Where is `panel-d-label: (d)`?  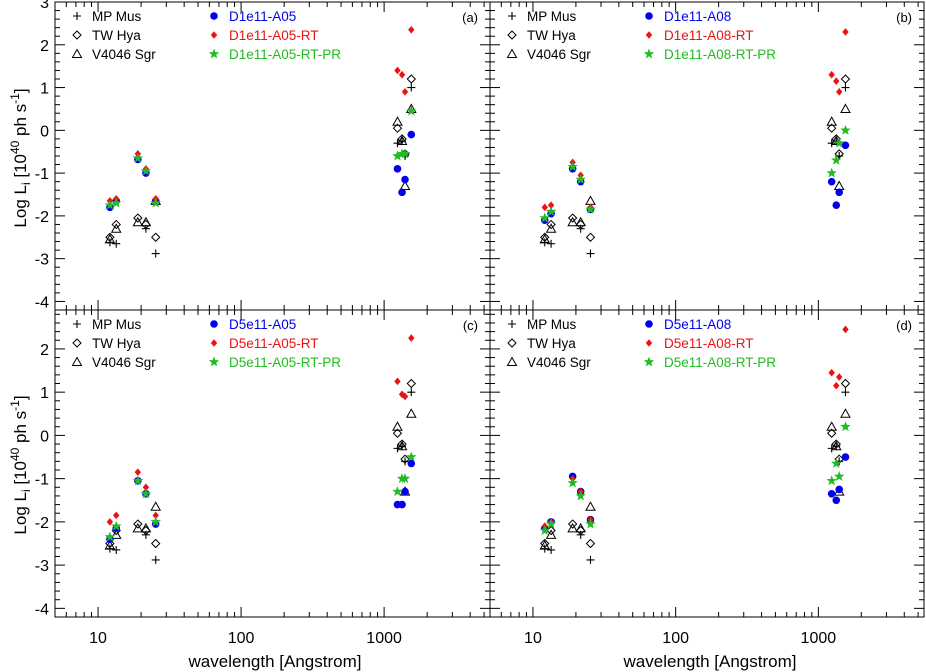
panel-d-label: (d) is located at coordinates (904, 325).